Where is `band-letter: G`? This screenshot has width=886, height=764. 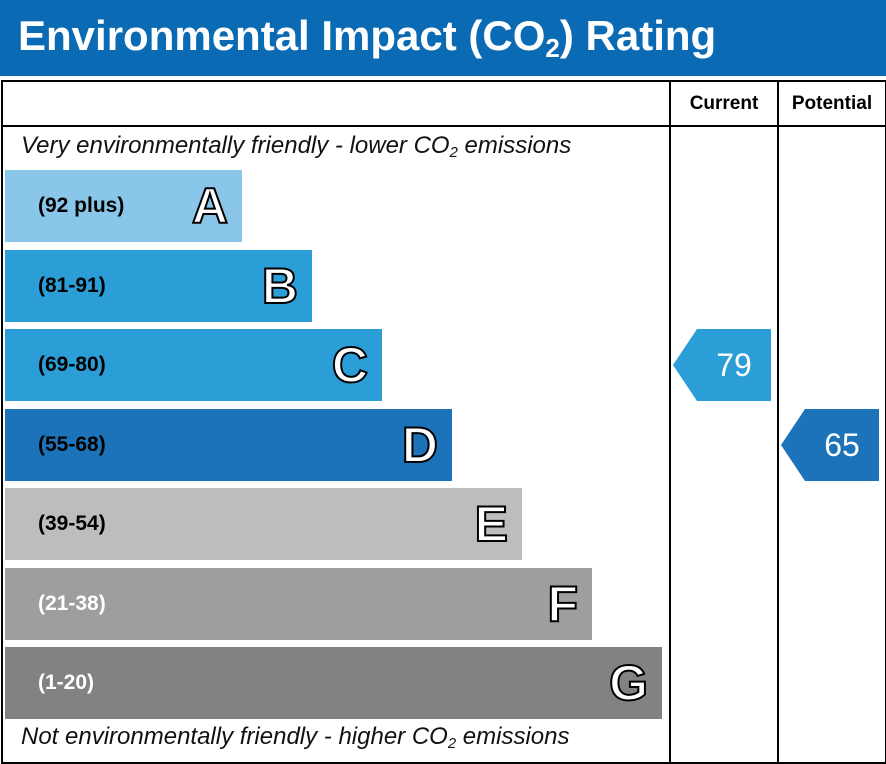
band-letter: G is located at coordinates (628, 683).